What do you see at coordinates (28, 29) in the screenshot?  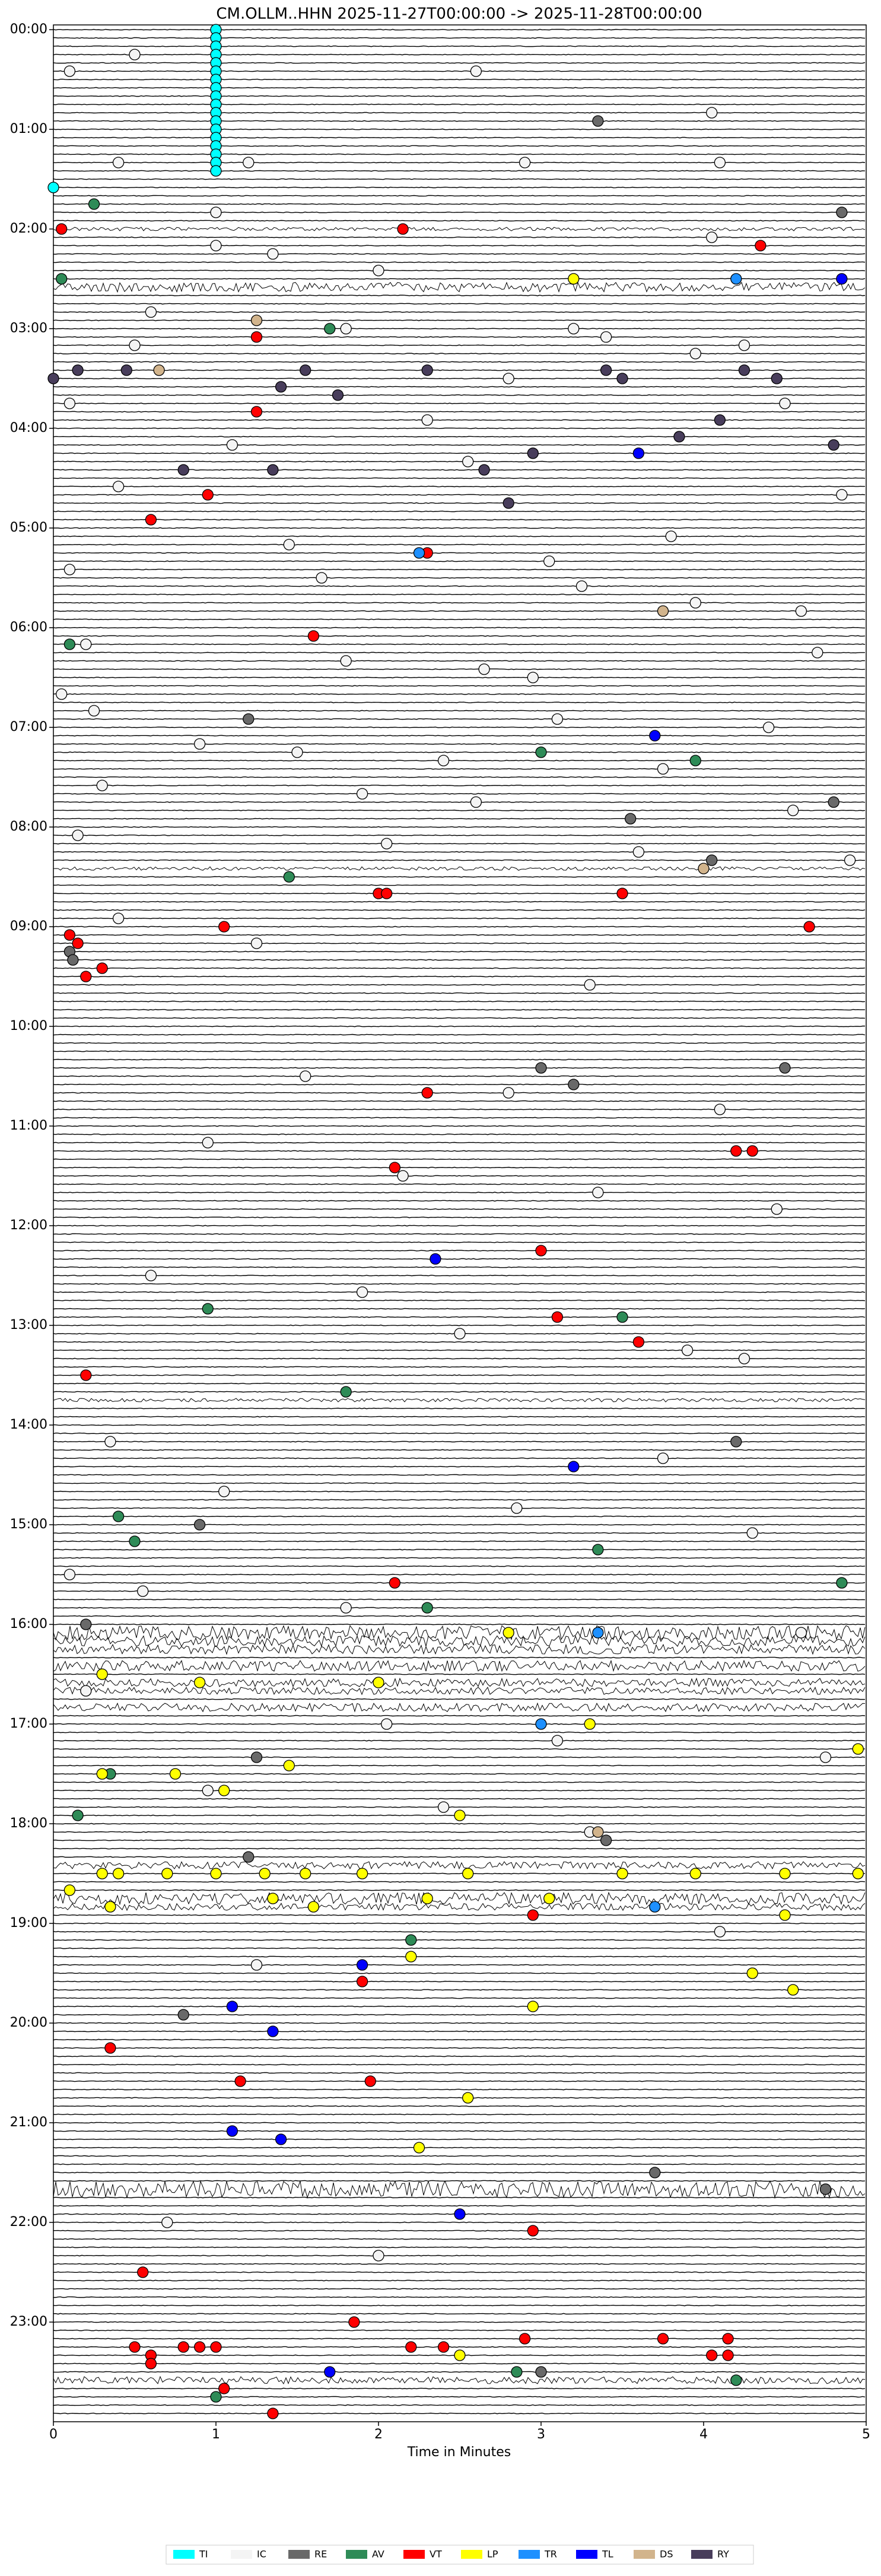 I see `y-tick-label: 00:00` at bounding box center [28, 29].